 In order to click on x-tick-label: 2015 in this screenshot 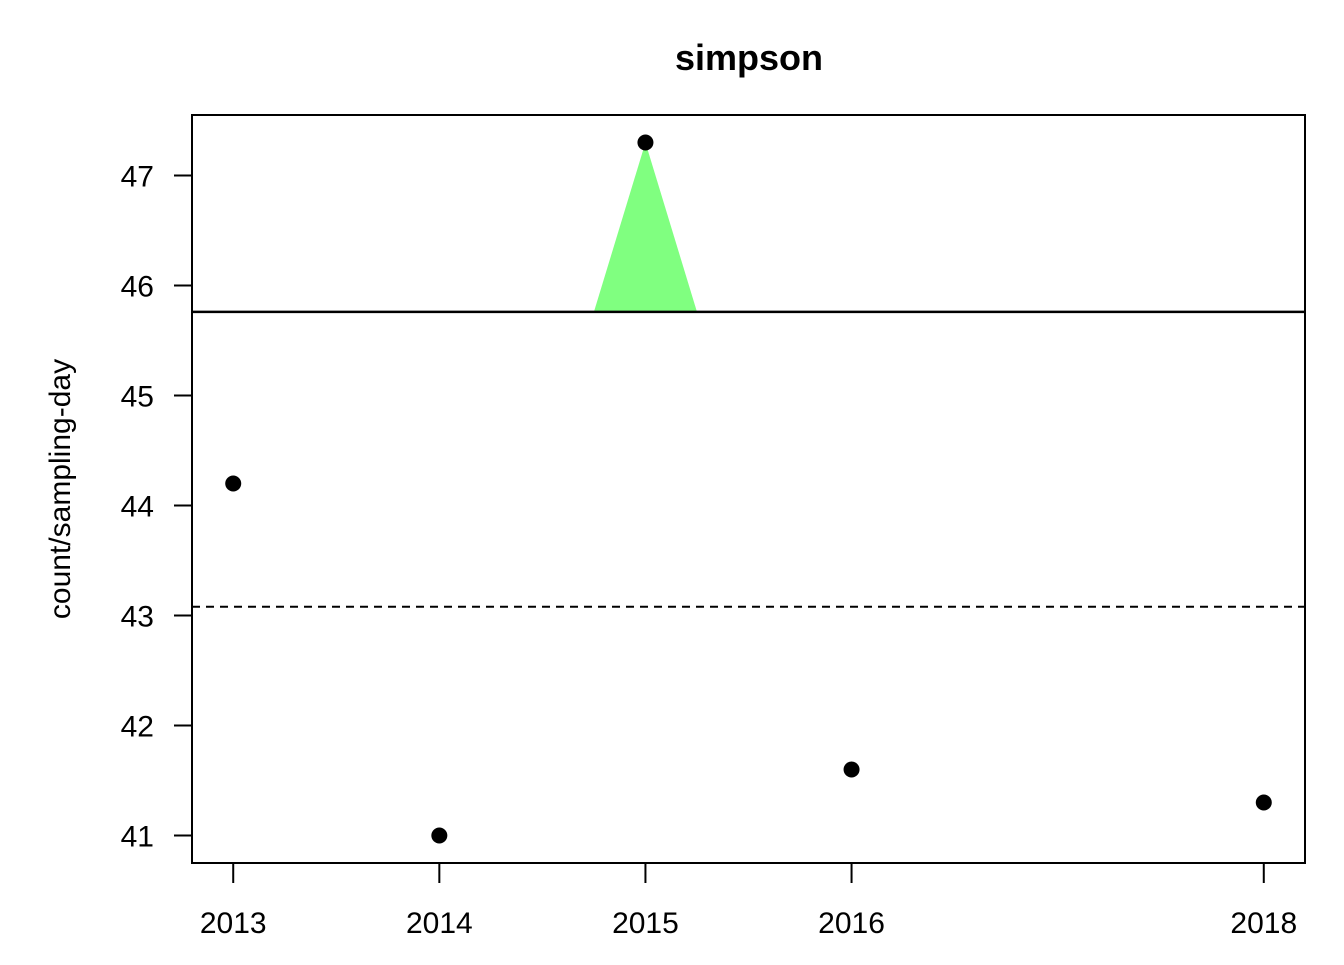, I will do `click(645, 923)`.